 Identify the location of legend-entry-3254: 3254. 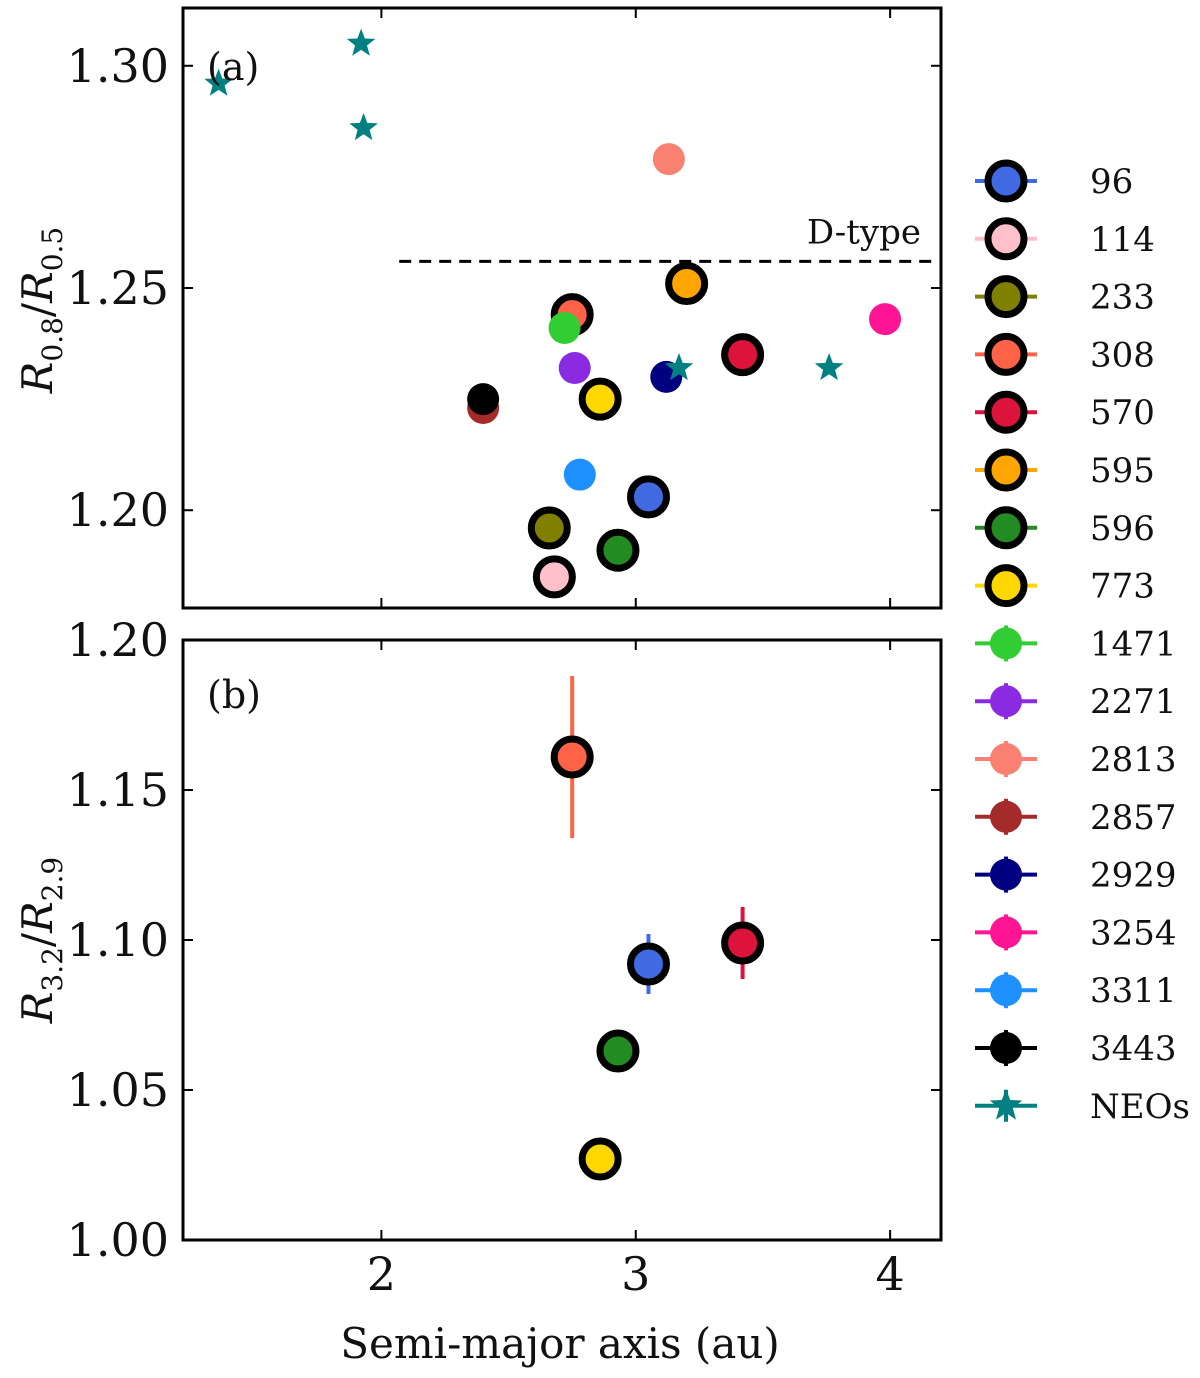
(1076, 933).